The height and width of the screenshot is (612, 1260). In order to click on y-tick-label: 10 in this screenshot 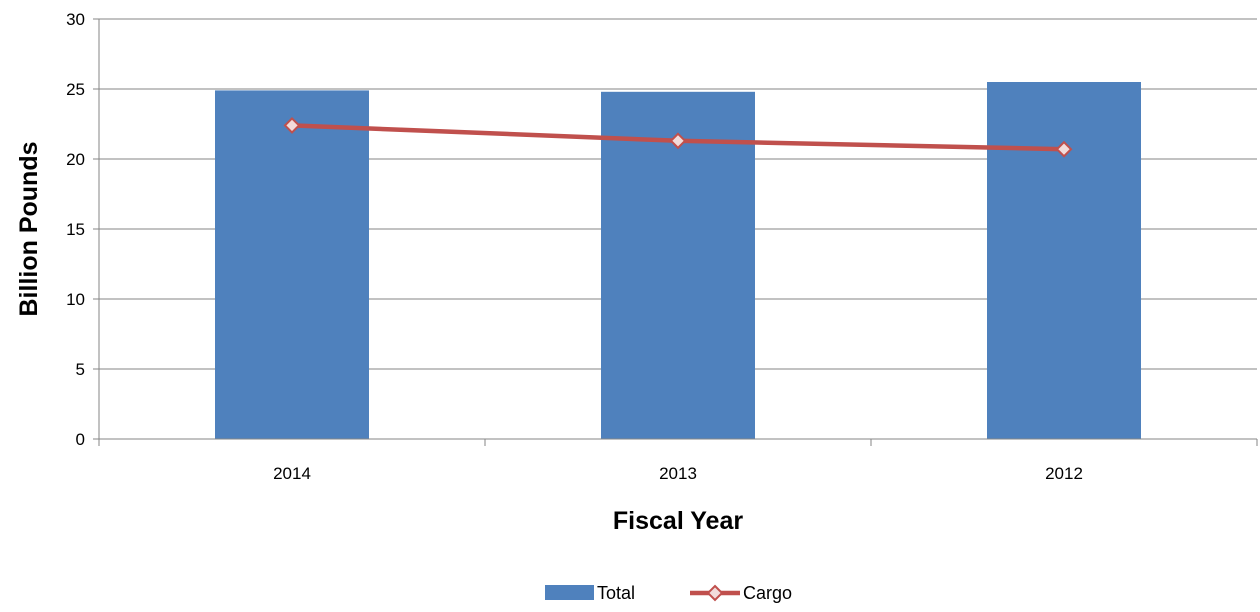, I will do `click(75, 299)`.